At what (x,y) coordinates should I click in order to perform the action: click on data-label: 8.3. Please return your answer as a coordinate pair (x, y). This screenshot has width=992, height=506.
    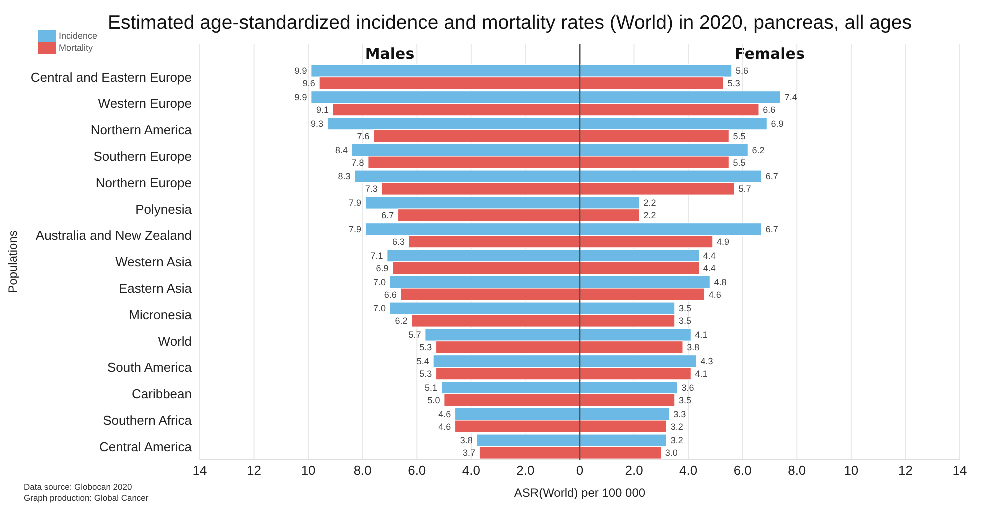
    Looking at the image, I should click on (344, 177).